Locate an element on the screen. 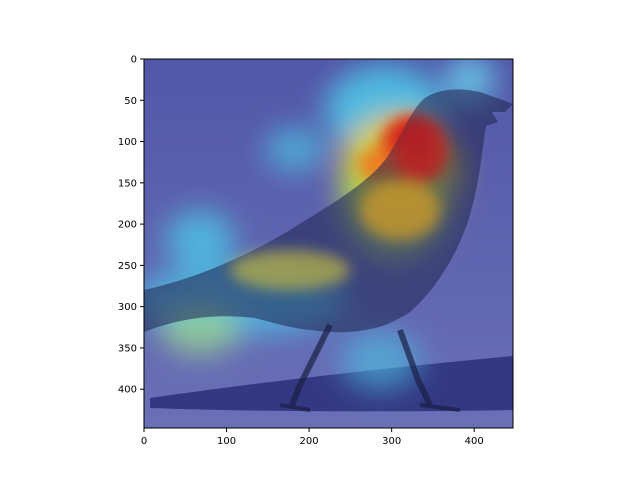  x-tick-label: 200 is located at coordinates (309, 441).